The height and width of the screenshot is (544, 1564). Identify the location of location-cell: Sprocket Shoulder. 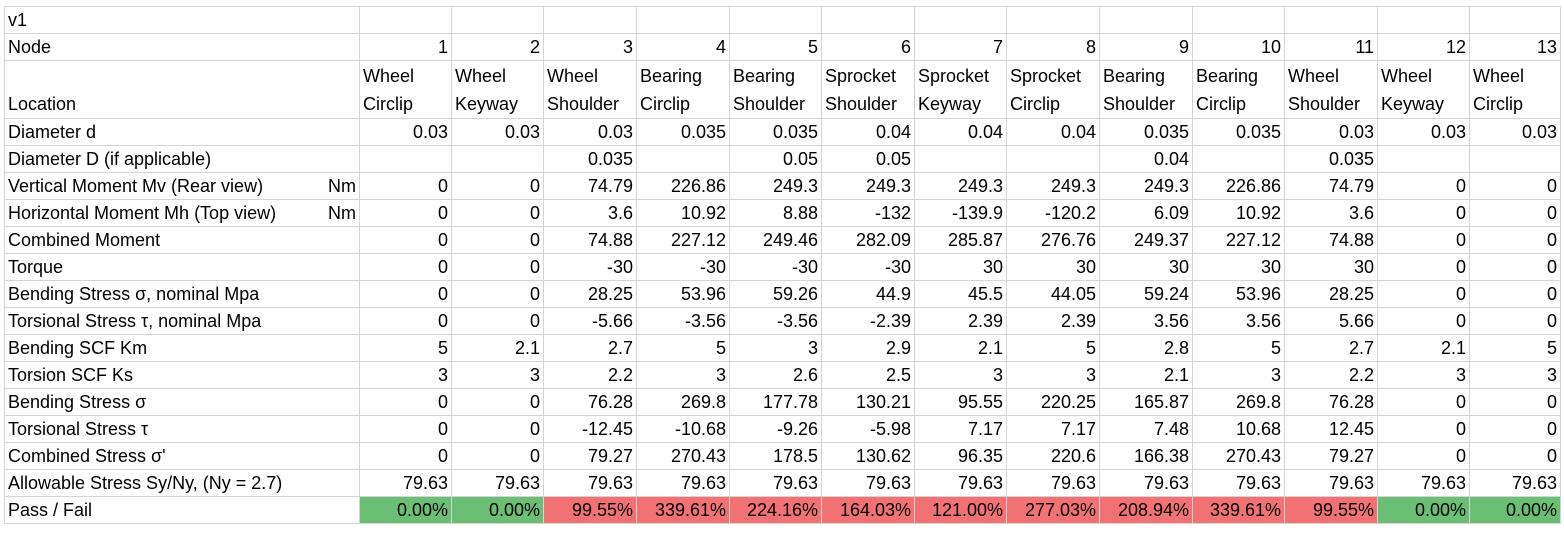
(868, 89).